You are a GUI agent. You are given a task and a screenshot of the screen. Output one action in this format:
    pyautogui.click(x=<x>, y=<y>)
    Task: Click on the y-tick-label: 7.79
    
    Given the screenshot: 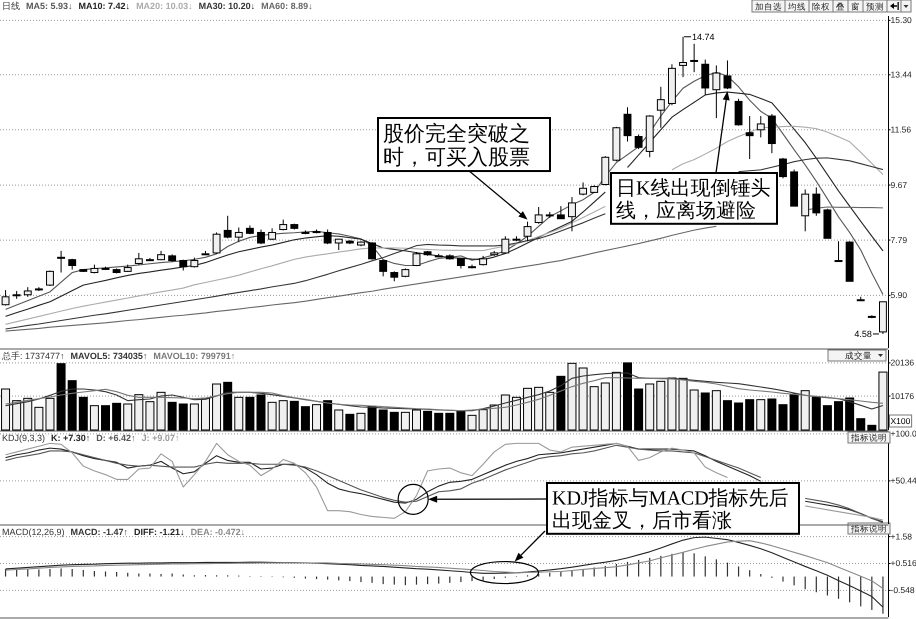 What is the action you would take?
    pyautogui.click(x=899, y=239)
    